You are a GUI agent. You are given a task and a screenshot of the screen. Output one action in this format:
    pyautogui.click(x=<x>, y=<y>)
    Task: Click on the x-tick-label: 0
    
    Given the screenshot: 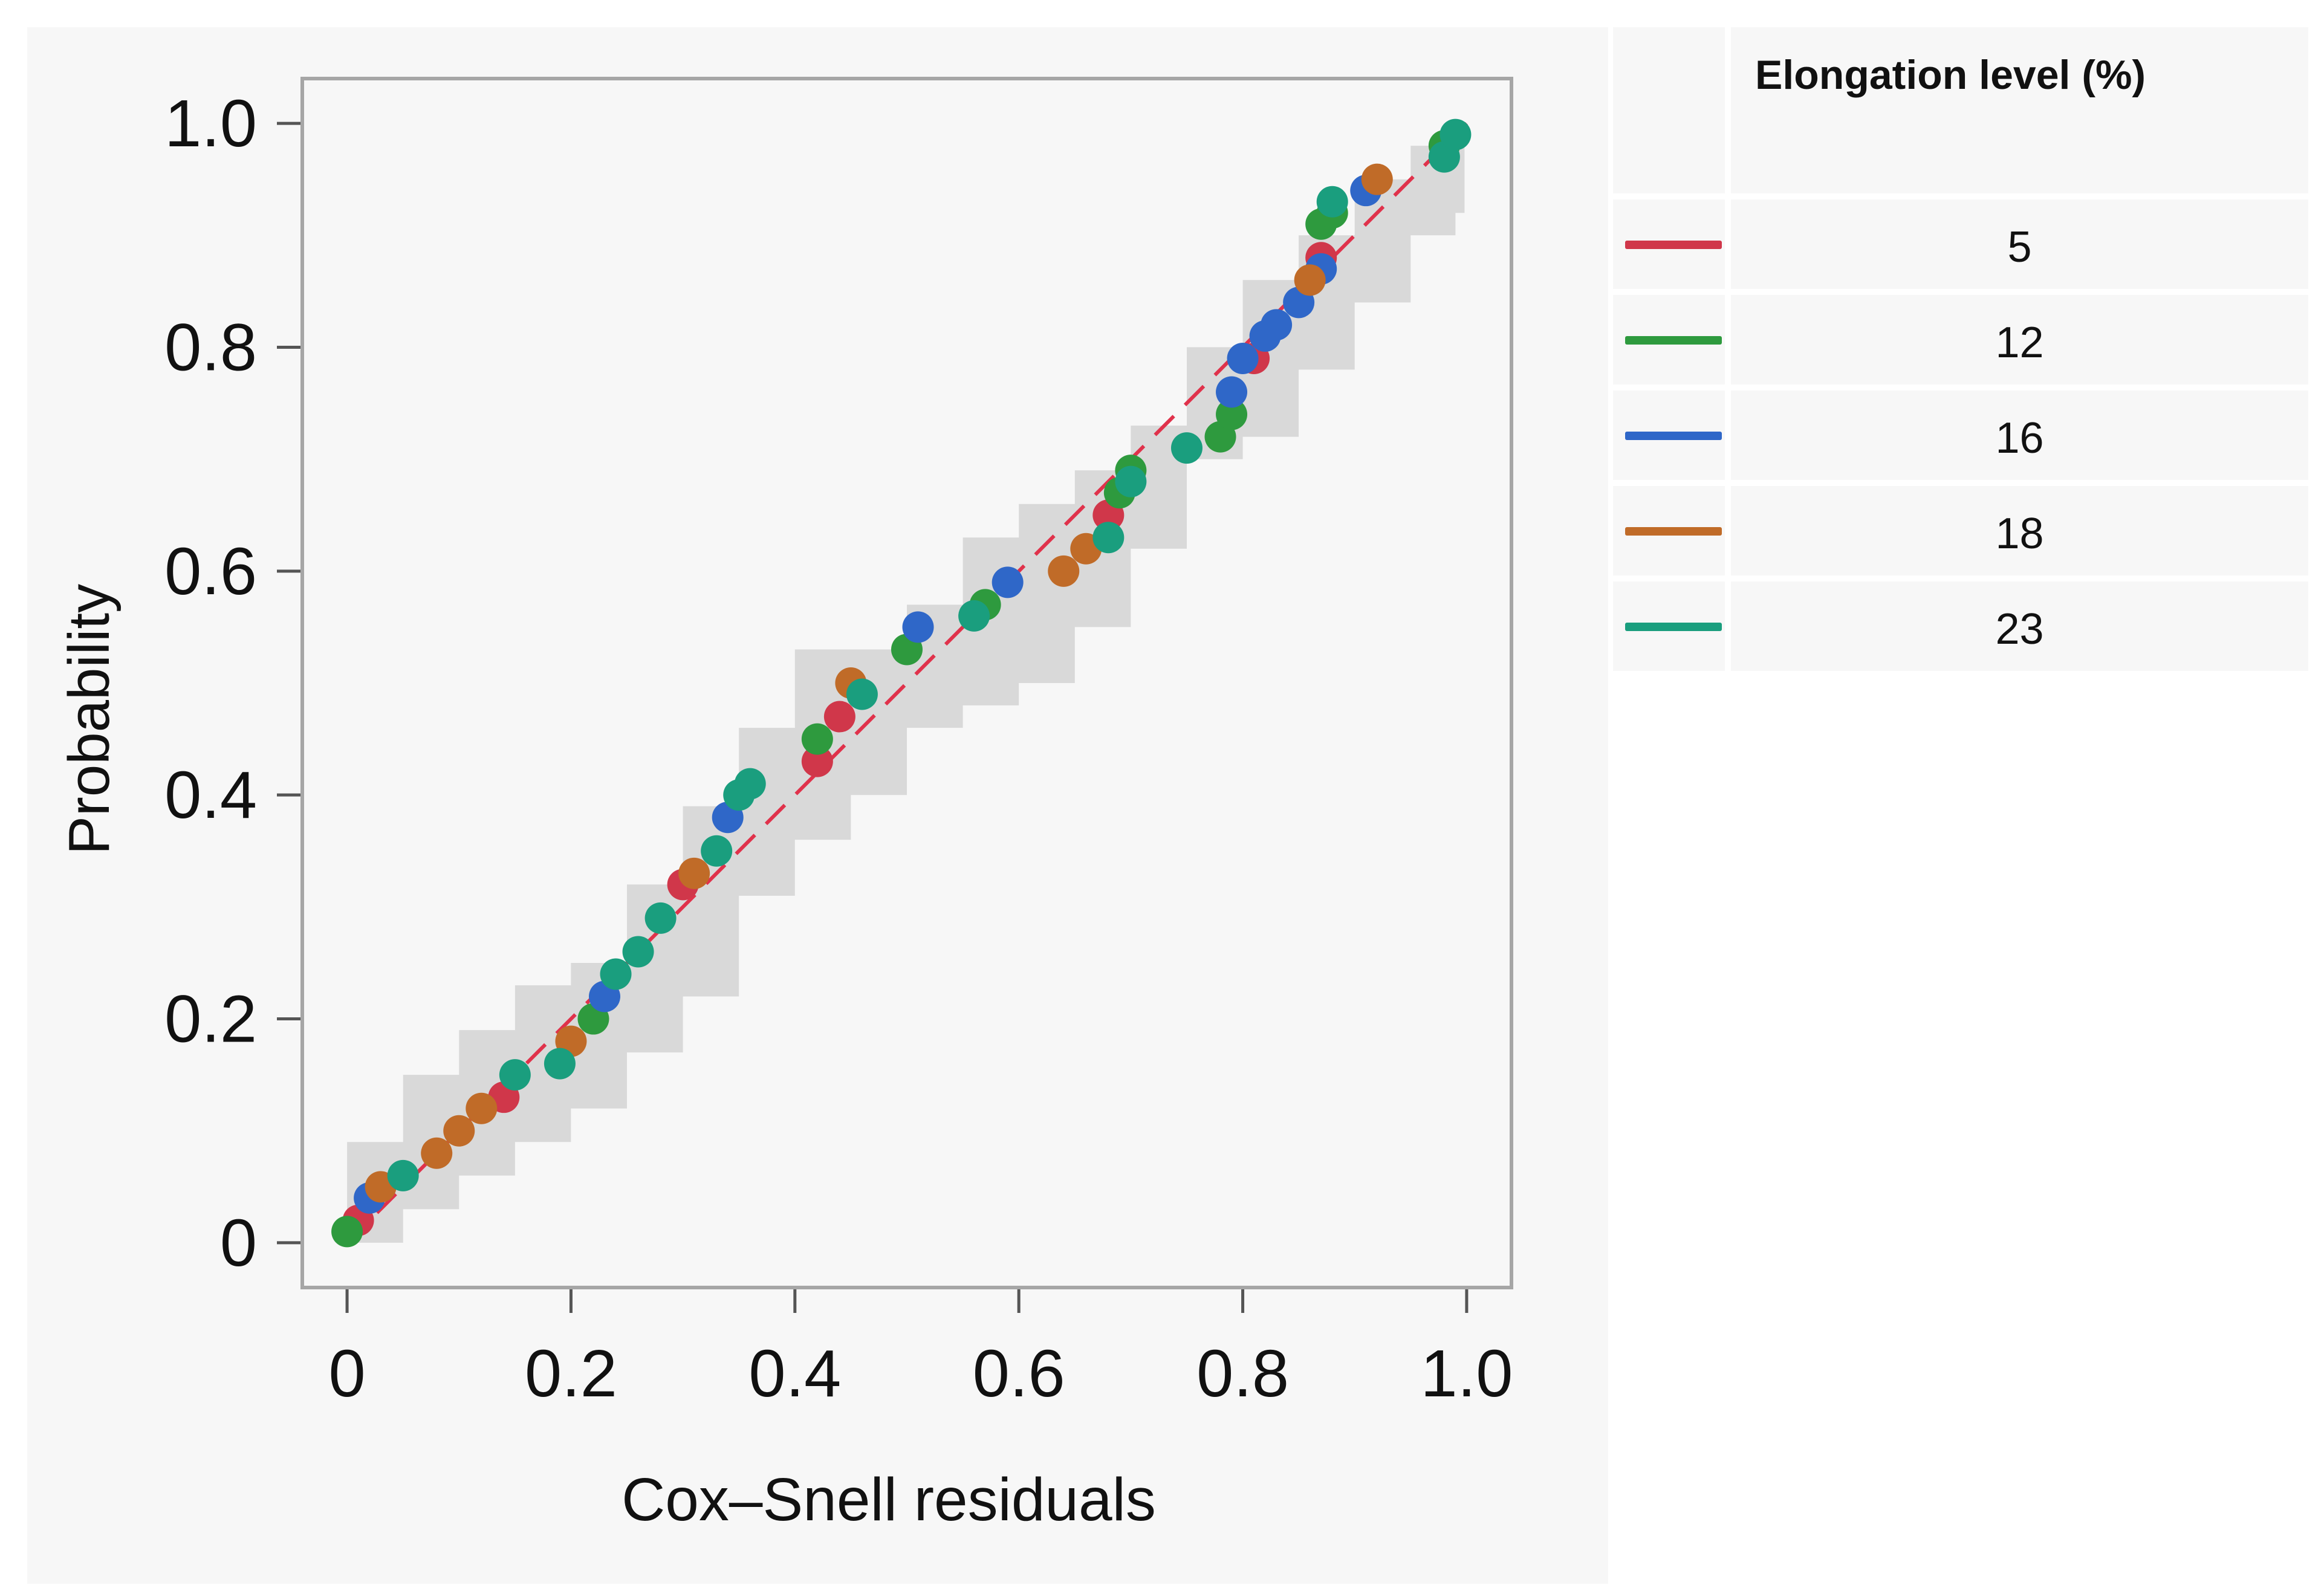 What is the action you would take?
    pyautogui.click(x=346, y=1373)
    